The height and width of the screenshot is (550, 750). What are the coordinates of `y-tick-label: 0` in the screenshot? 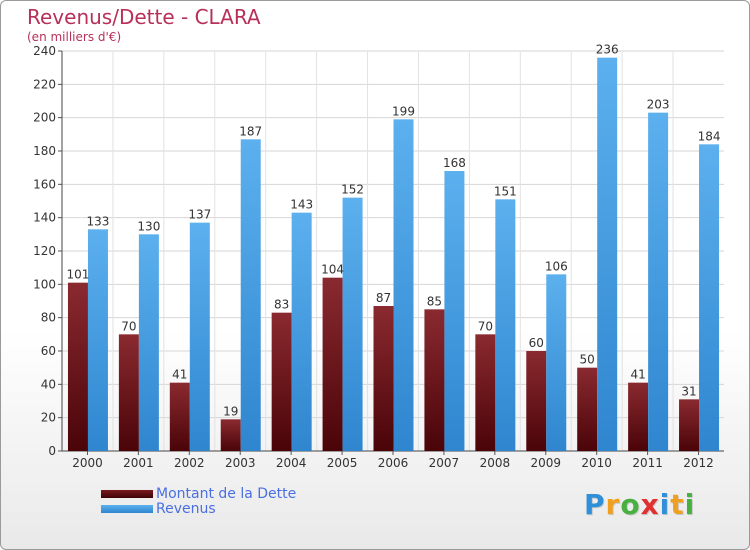 It's located at (52, 451).